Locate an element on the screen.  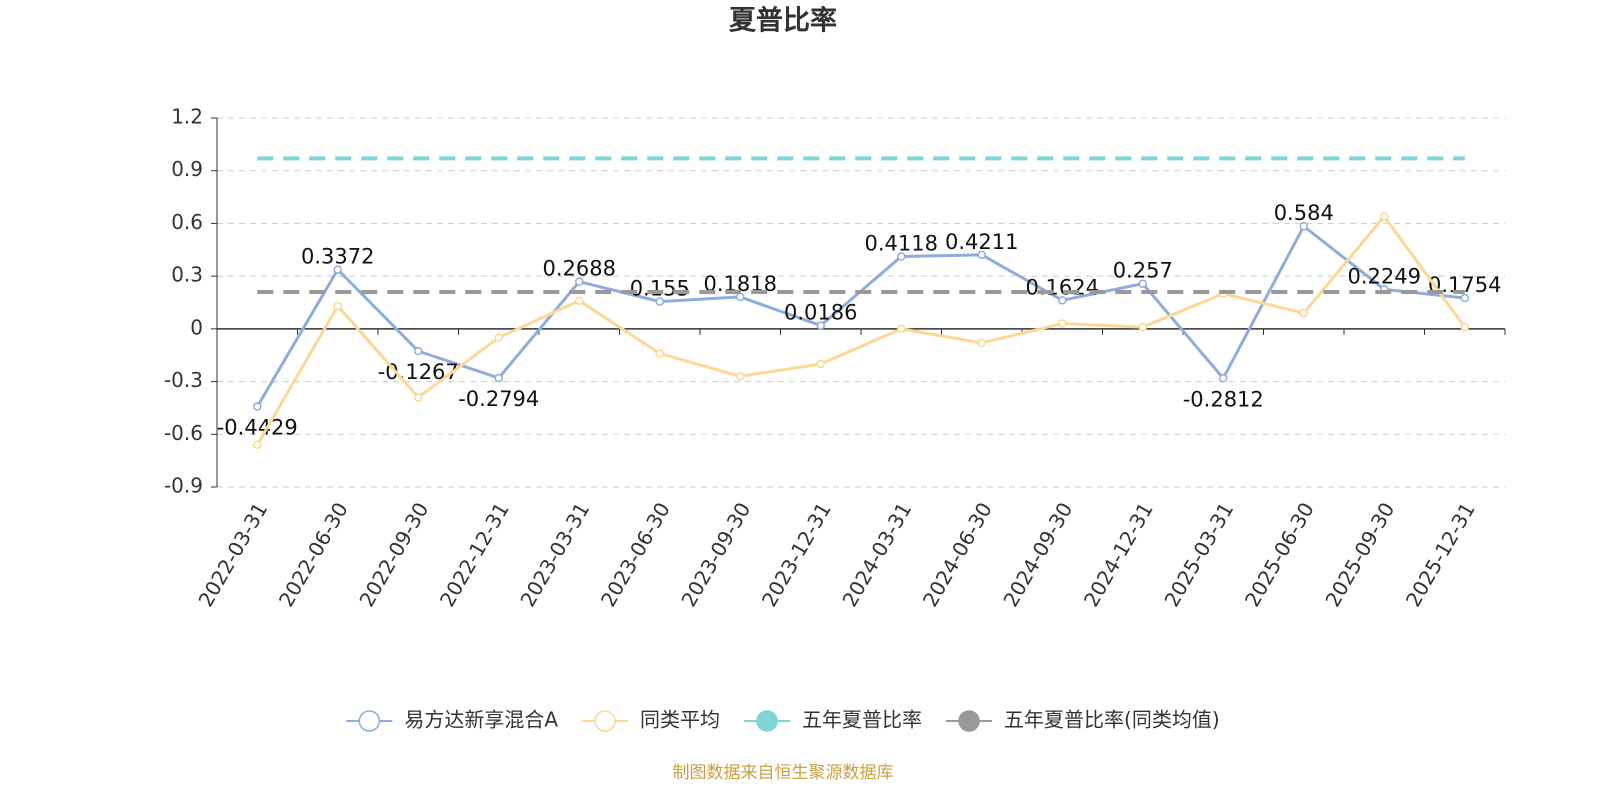
data-label: 0.584 is located at coordinates (1304, 213).